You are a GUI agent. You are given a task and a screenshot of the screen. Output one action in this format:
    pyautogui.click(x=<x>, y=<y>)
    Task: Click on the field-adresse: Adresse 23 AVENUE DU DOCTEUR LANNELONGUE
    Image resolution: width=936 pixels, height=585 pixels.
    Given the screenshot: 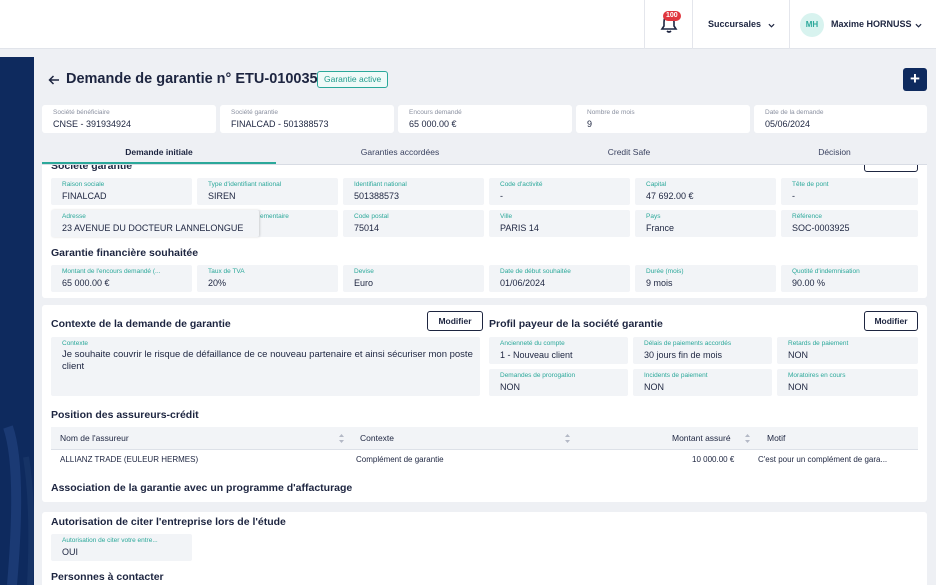 What is the action you would take?
    pyautogui.click(x=155, y=223)
    